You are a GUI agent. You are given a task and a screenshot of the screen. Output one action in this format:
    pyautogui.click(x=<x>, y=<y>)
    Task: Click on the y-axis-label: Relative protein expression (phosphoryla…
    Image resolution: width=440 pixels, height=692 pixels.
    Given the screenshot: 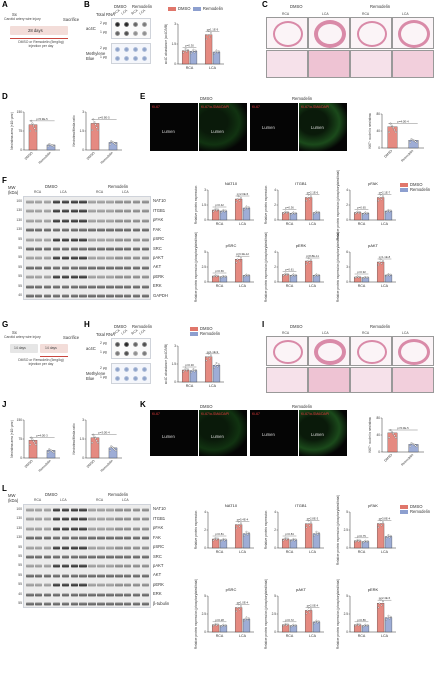 What is the action you would take?
    pyautogui.click(x=266, y=267)
    